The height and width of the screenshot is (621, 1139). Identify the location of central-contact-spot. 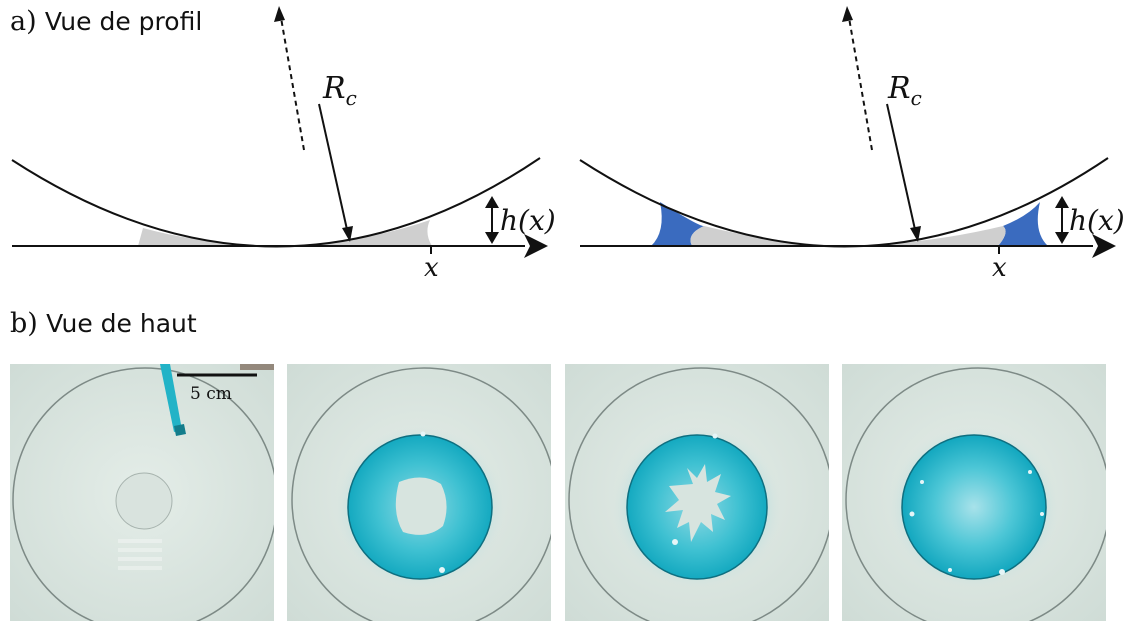
(144, 501).